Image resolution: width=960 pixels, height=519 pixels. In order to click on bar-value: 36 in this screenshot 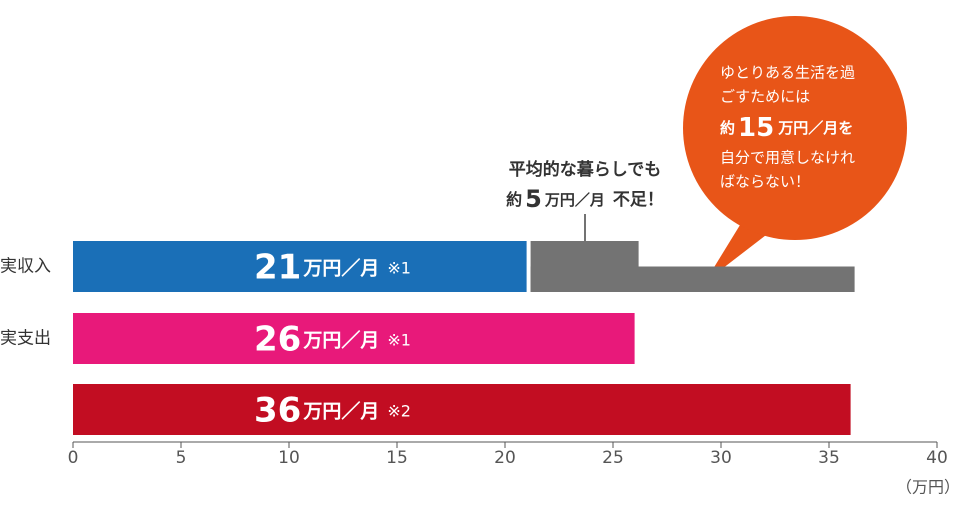, I will do `click(277, 410)`.